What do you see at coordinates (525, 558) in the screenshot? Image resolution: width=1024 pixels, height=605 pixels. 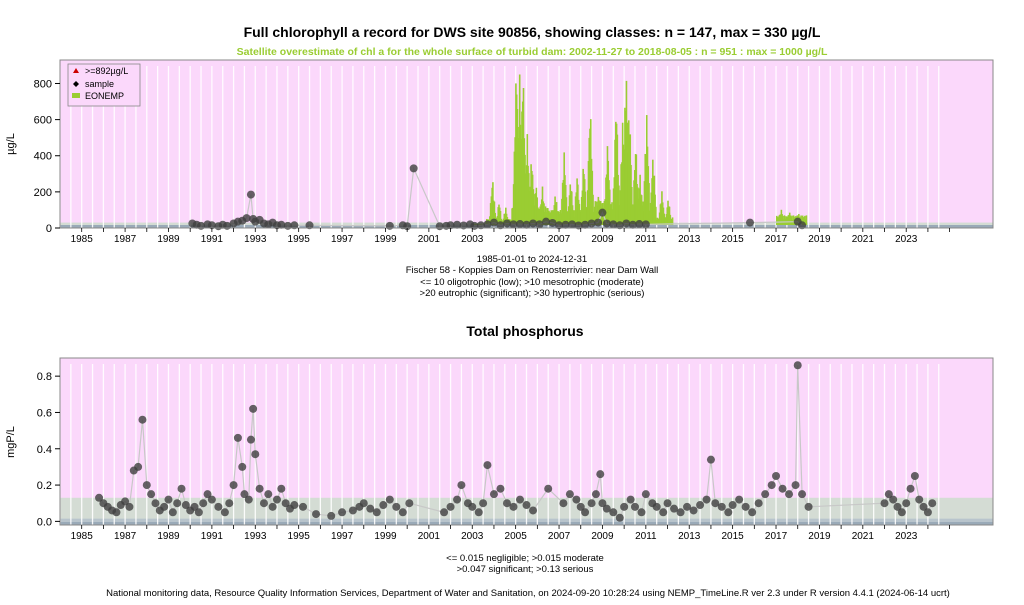 I see `tp-note-1: <= 0.015 negligible; >0.015 moderate` at bounding box center [525, 558].